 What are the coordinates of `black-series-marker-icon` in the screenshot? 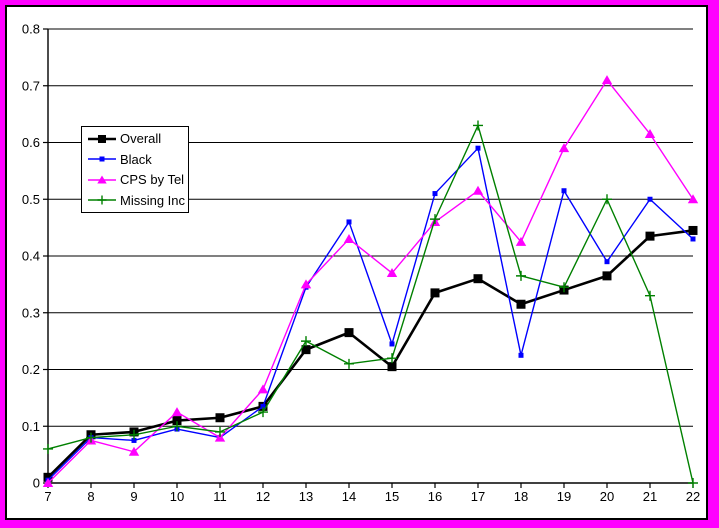 It's located at (102, 159).